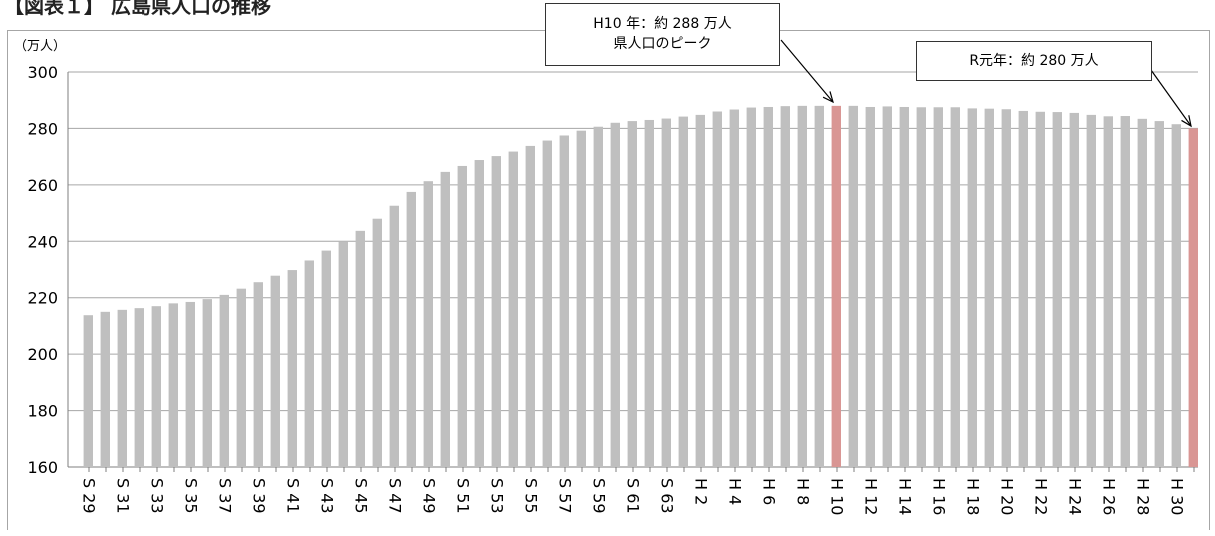  I want to click on x-tick-label: H 4, so click(734, 491).